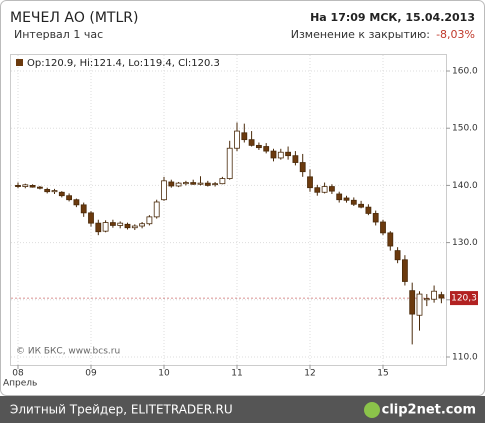 The width and height of the screenshot is (485, 423). Describe the element at coordinates (465, 357) in the screenshot. I see `y-tick-label: 110.0` at that location.